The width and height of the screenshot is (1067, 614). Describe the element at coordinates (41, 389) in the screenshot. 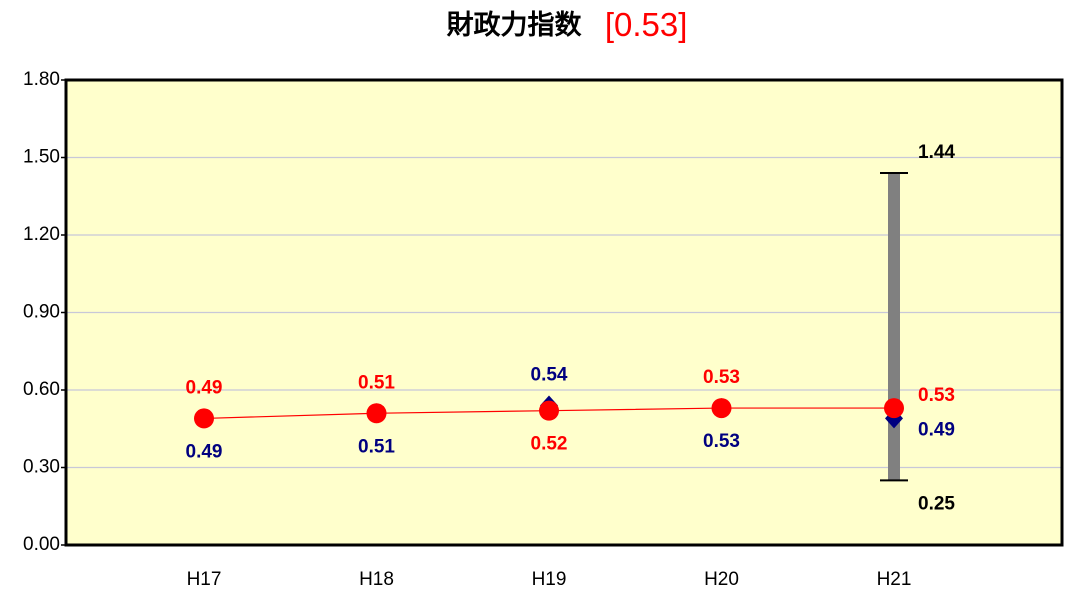

I see `y-tick-label: 0.60` at that location.